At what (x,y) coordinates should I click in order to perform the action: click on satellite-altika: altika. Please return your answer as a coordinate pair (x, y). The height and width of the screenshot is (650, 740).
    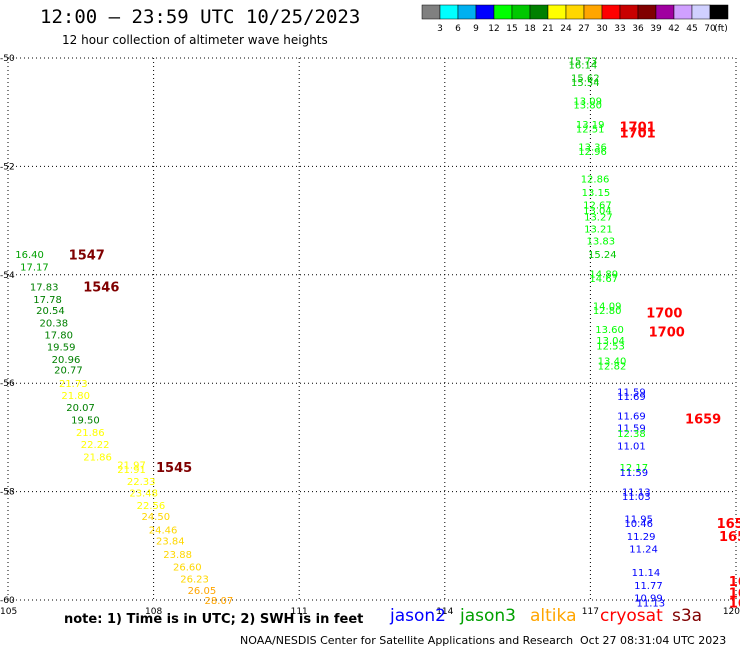
    Looking at the image, I should click on (553, 616).